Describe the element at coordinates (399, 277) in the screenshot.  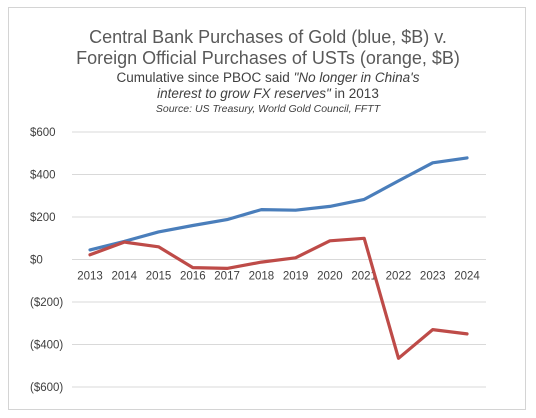
I see `x-tick-label: 2022` at that location.